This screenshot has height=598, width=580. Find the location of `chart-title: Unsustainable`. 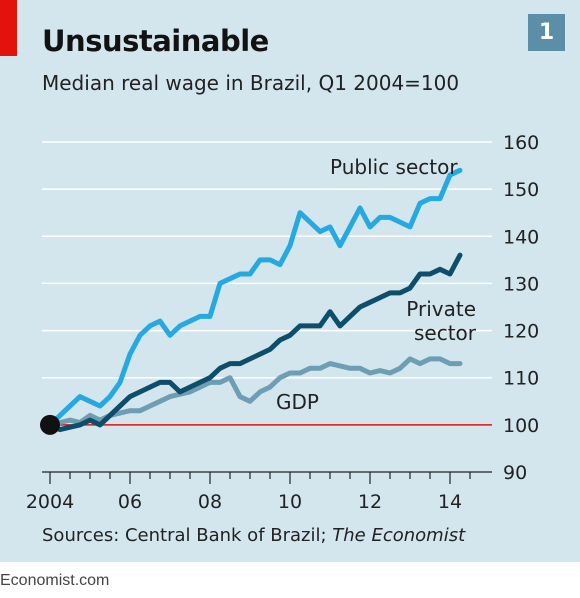

chart-title: Unsustainable is located at coordinates (155, 41).